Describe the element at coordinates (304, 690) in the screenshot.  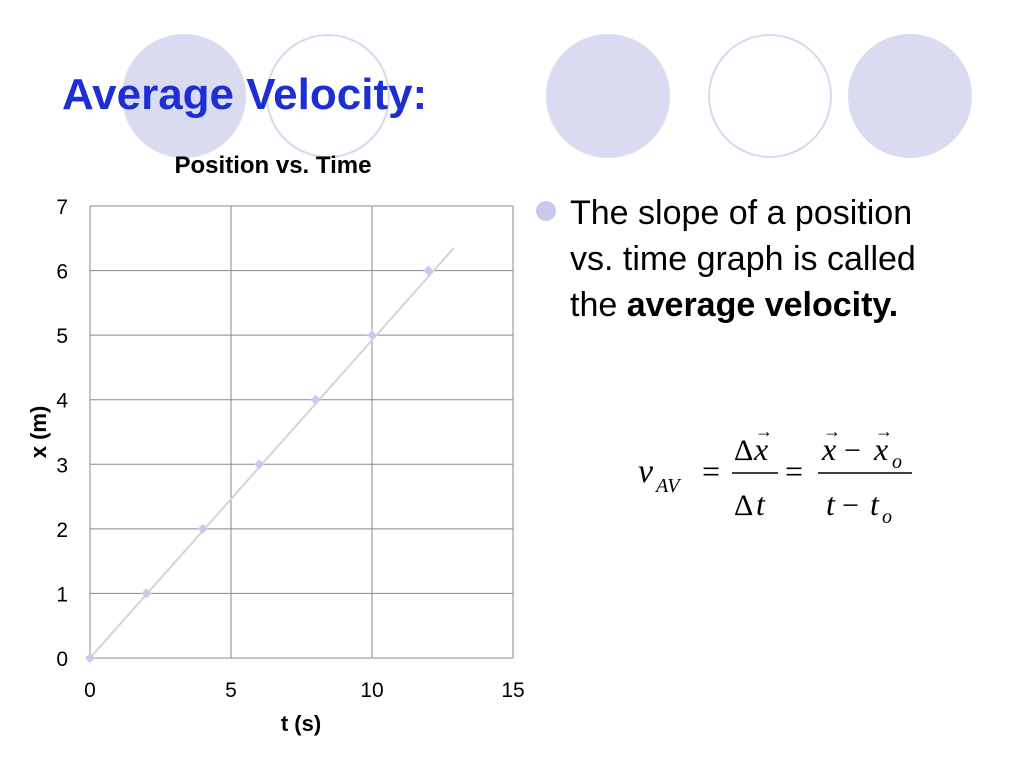
I see `x-tick-labels: 0 5 10 15` at that location.